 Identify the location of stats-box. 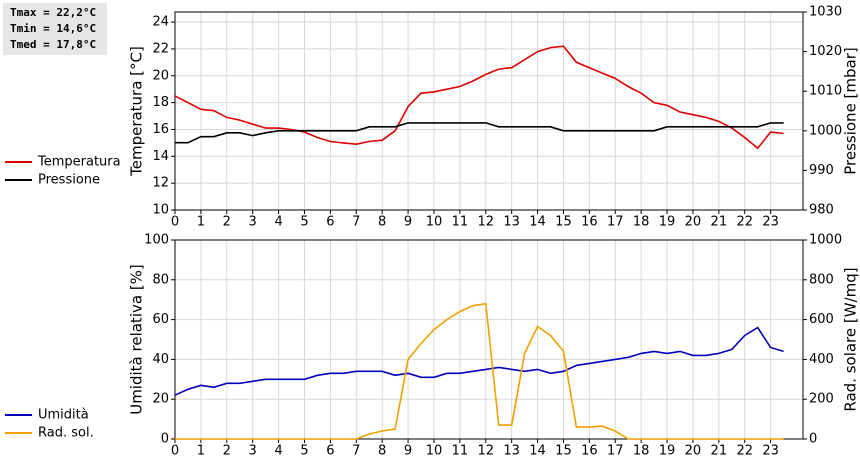
(55, 29).